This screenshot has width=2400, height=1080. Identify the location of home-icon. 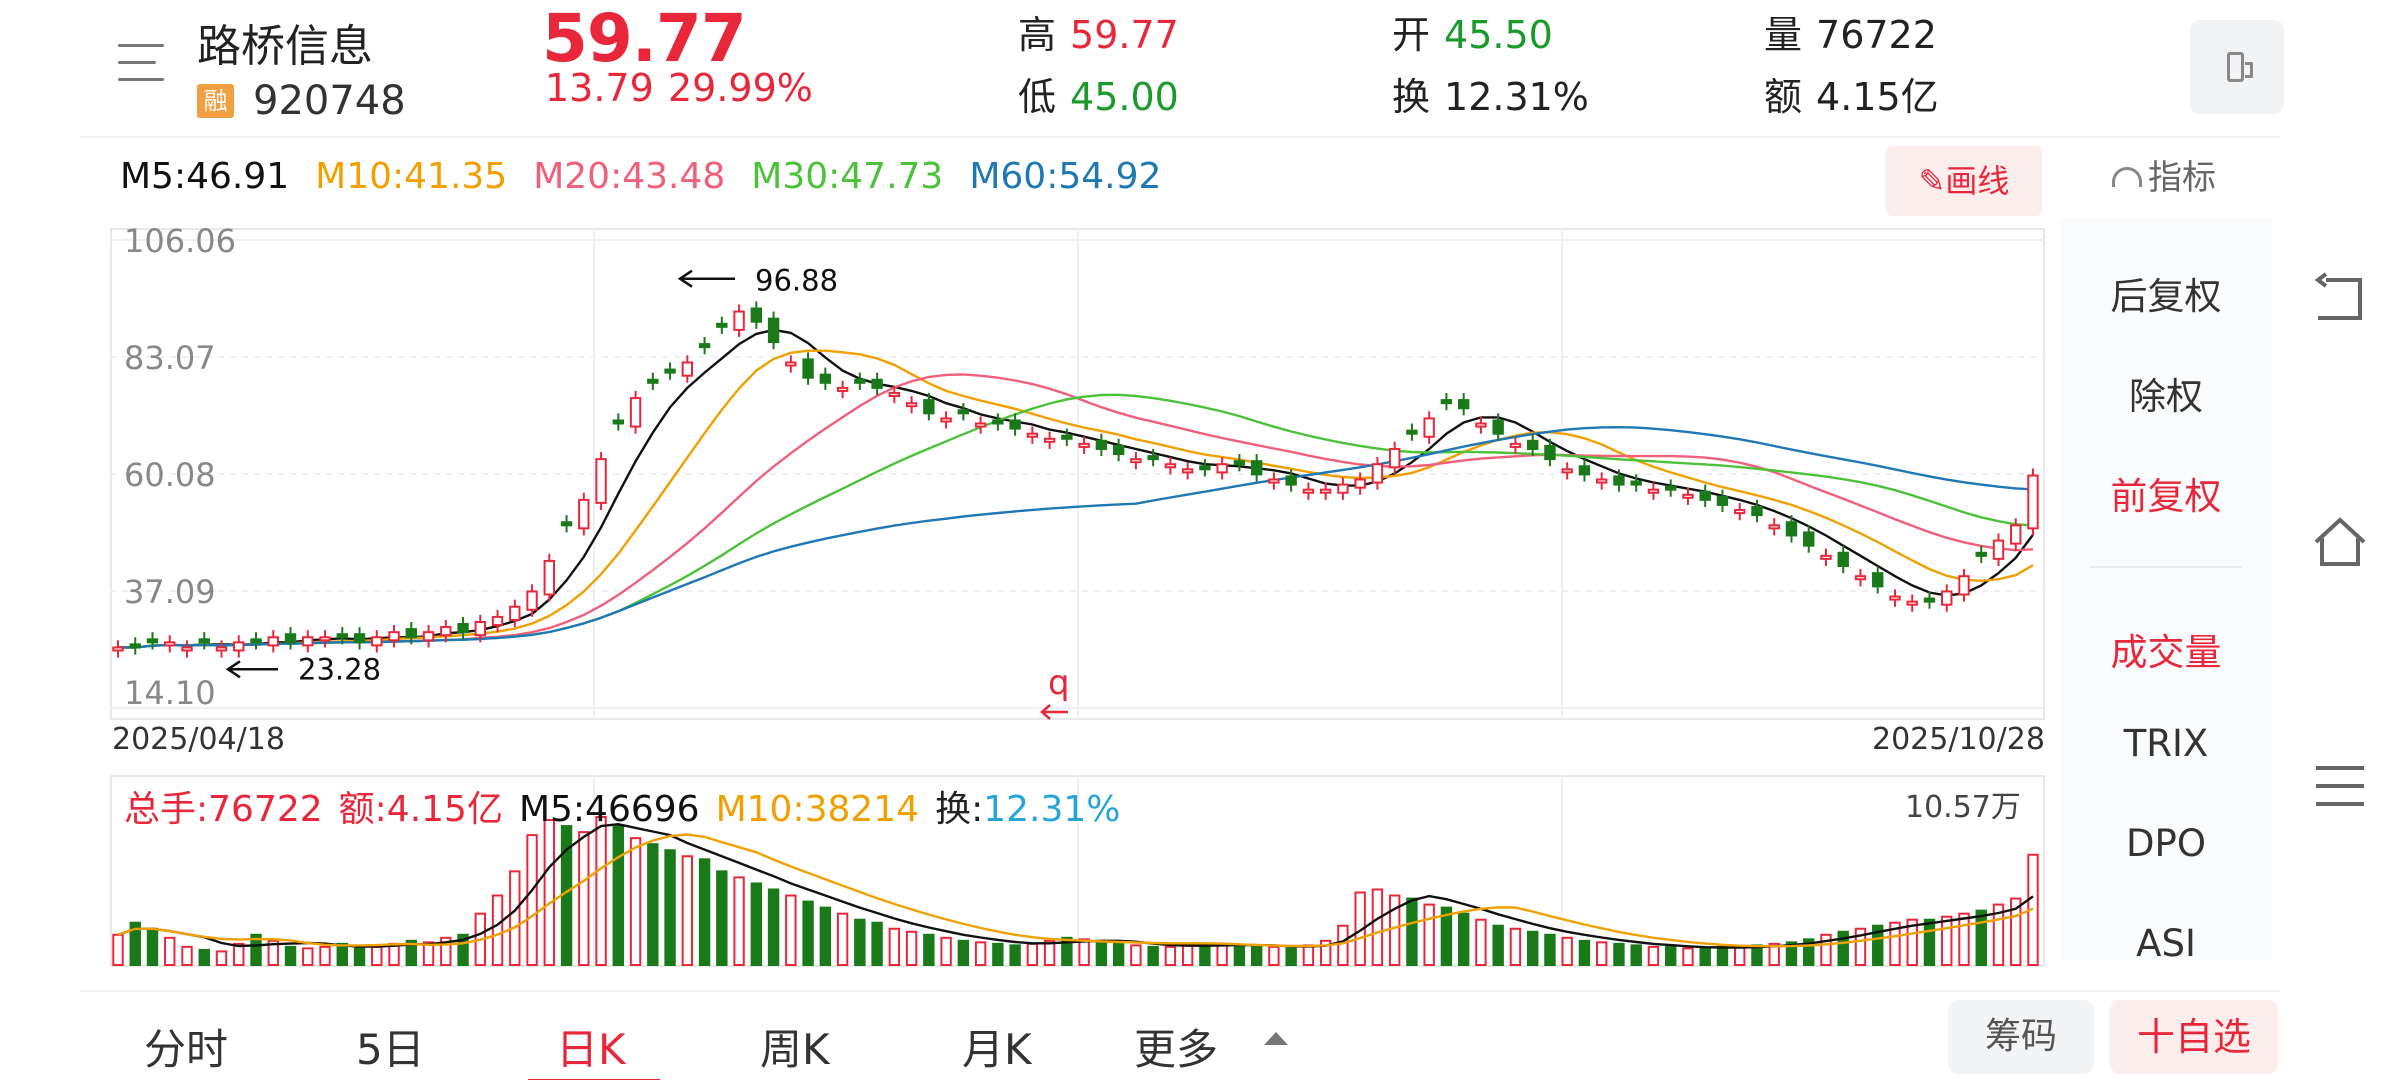
(2340, 542).